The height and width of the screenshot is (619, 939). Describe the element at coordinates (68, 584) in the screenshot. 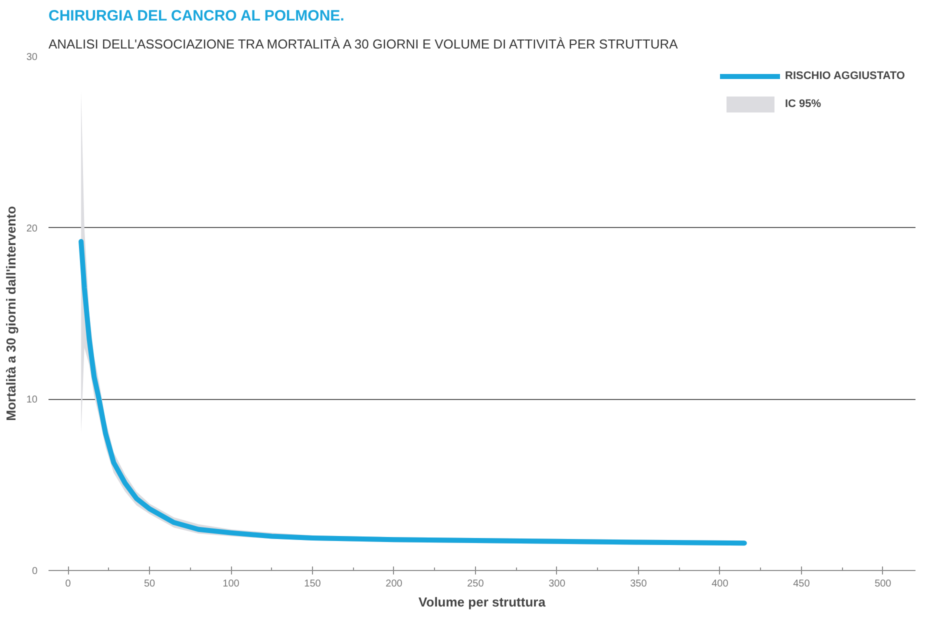

I see `x-tick-label: 0` at that location.